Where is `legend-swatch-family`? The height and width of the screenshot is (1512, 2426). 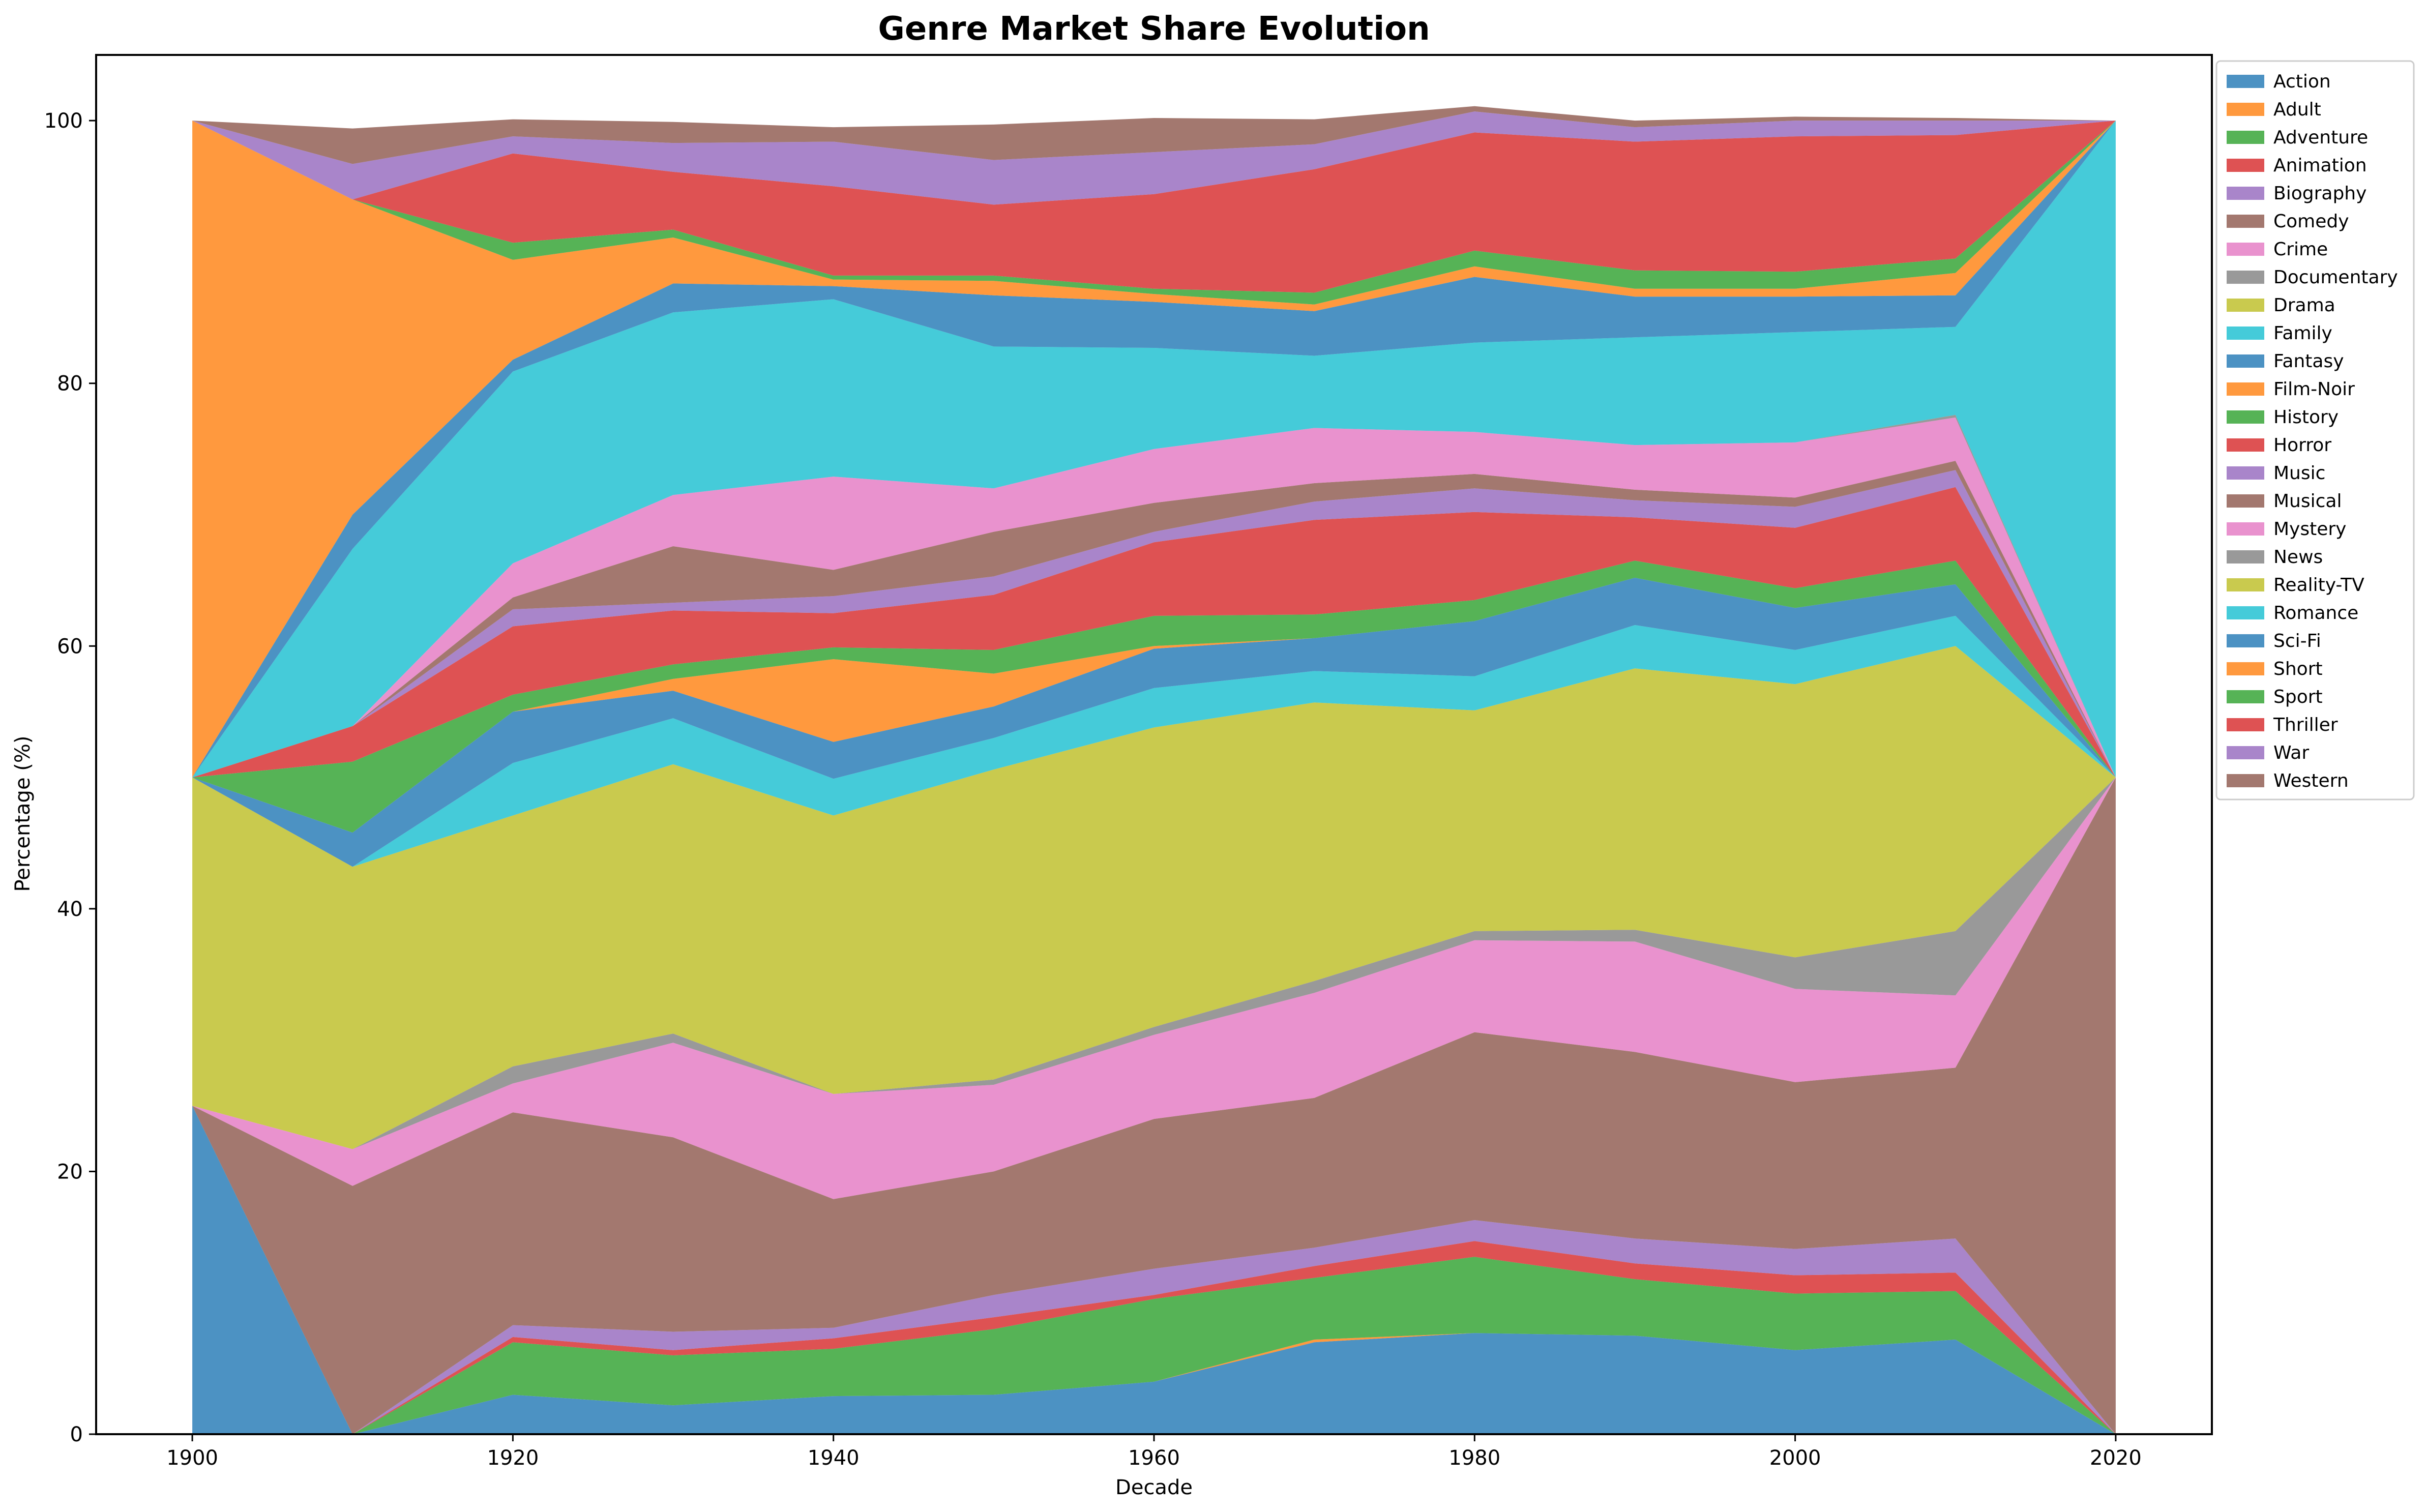 legend-swatch-family is located at coordinates (2245, 333).